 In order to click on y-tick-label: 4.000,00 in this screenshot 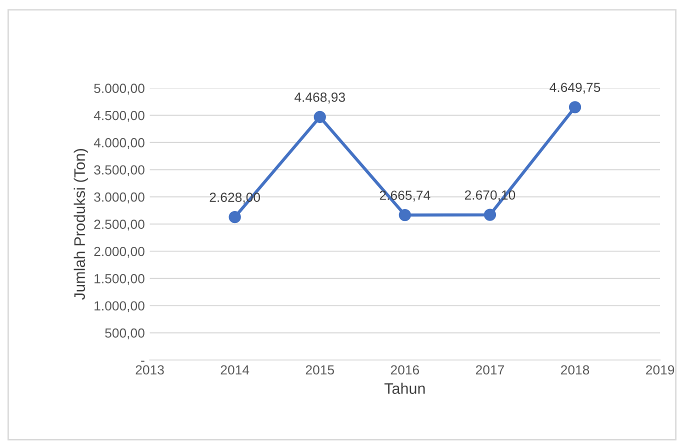, I will do `click(119, 143)`.